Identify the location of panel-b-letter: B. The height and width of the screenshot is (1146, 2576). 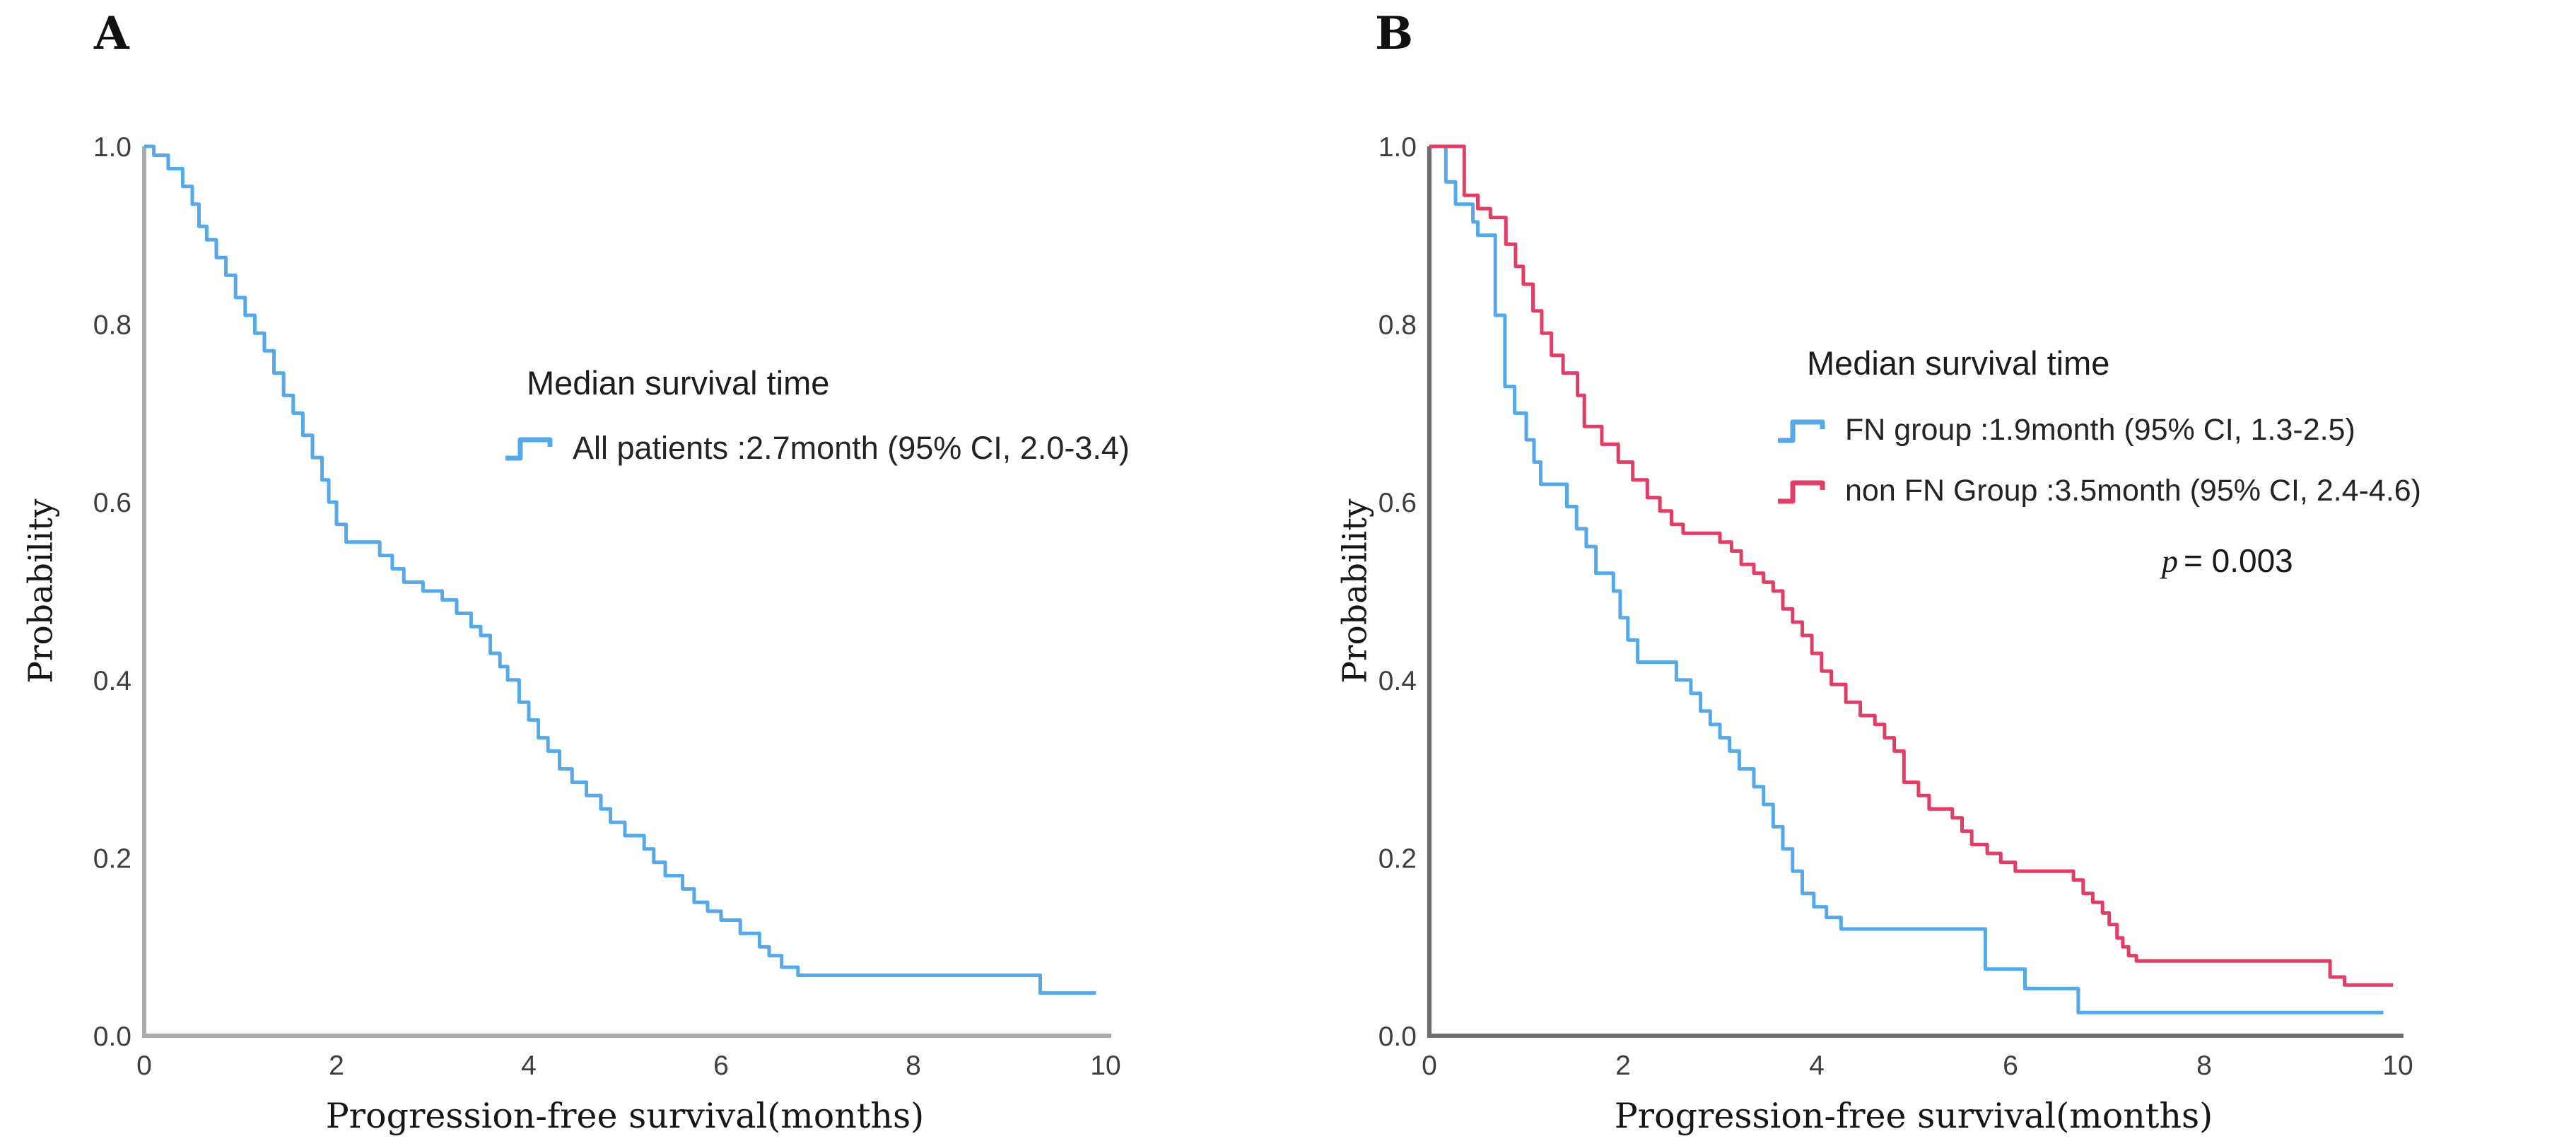
(1394, 33).